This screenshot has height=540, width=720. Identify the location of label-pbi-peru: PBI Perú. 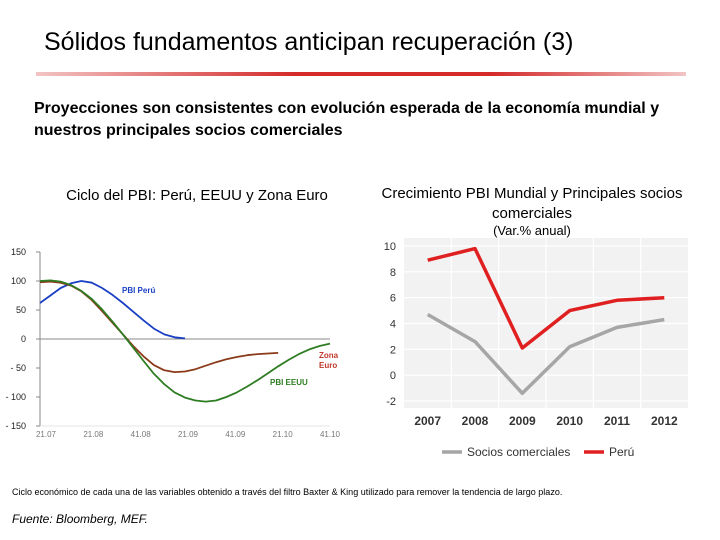
(138, 290).